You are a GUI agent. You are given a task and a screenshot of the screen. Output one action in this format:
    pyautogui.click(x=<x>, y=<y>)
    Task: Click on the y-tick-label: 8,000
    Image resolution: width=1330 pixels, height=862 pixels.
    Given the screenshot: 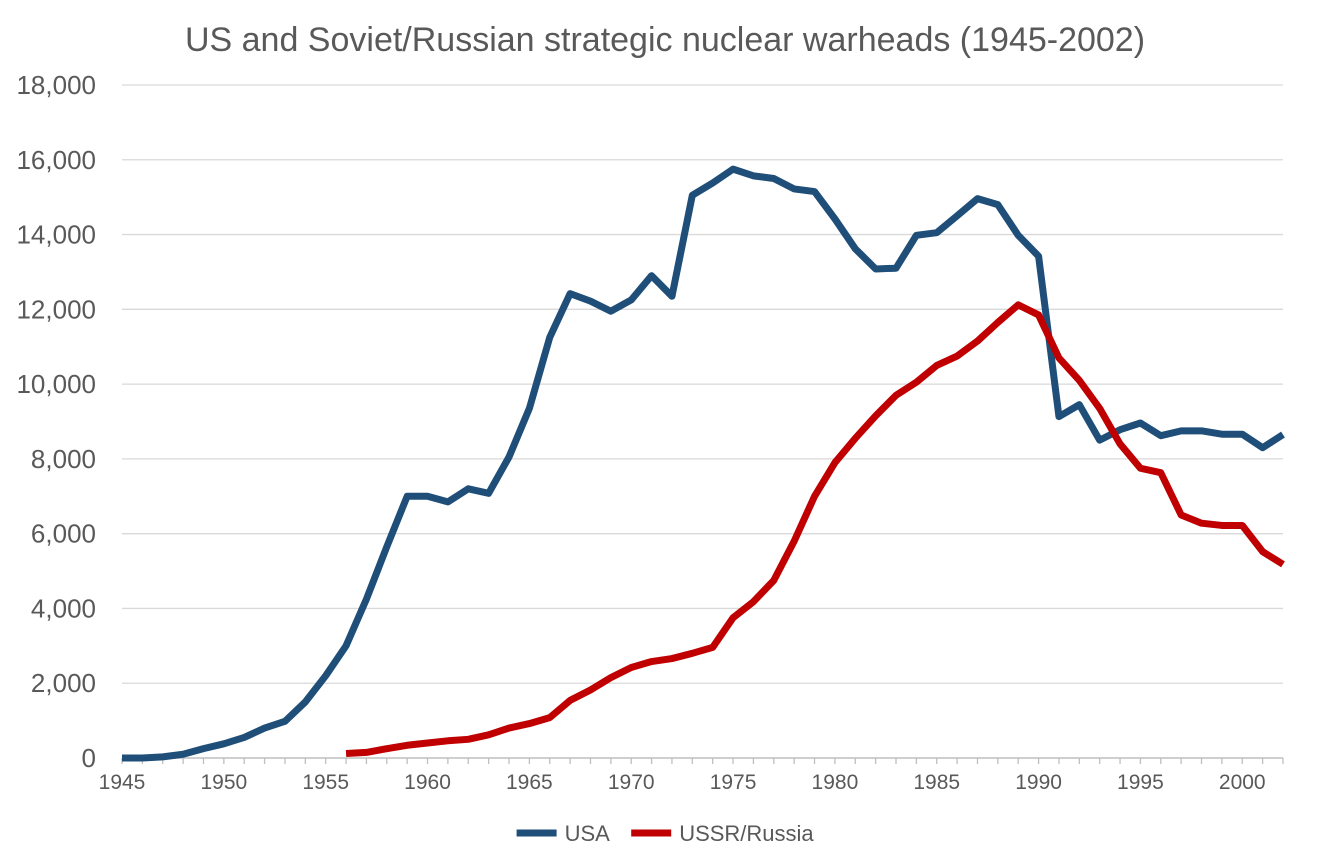 What is the action you would take?
    pyautogui.click(x=63, y=459)
    